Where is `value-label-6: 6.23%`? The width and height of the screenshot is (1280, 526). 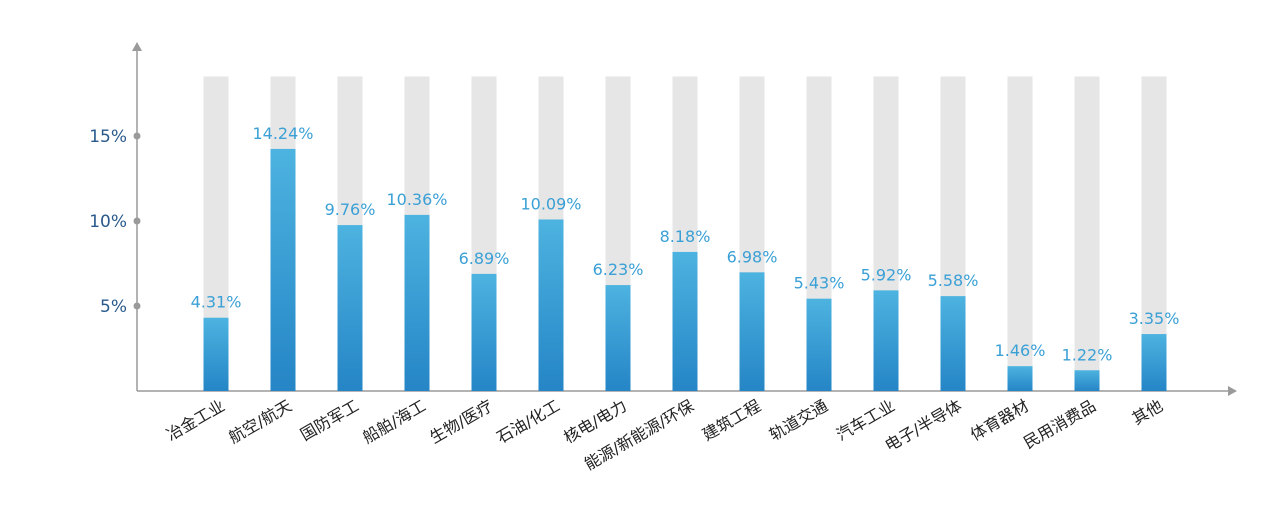
value-label-6: 6.23% is located at coordinates (618, 269).